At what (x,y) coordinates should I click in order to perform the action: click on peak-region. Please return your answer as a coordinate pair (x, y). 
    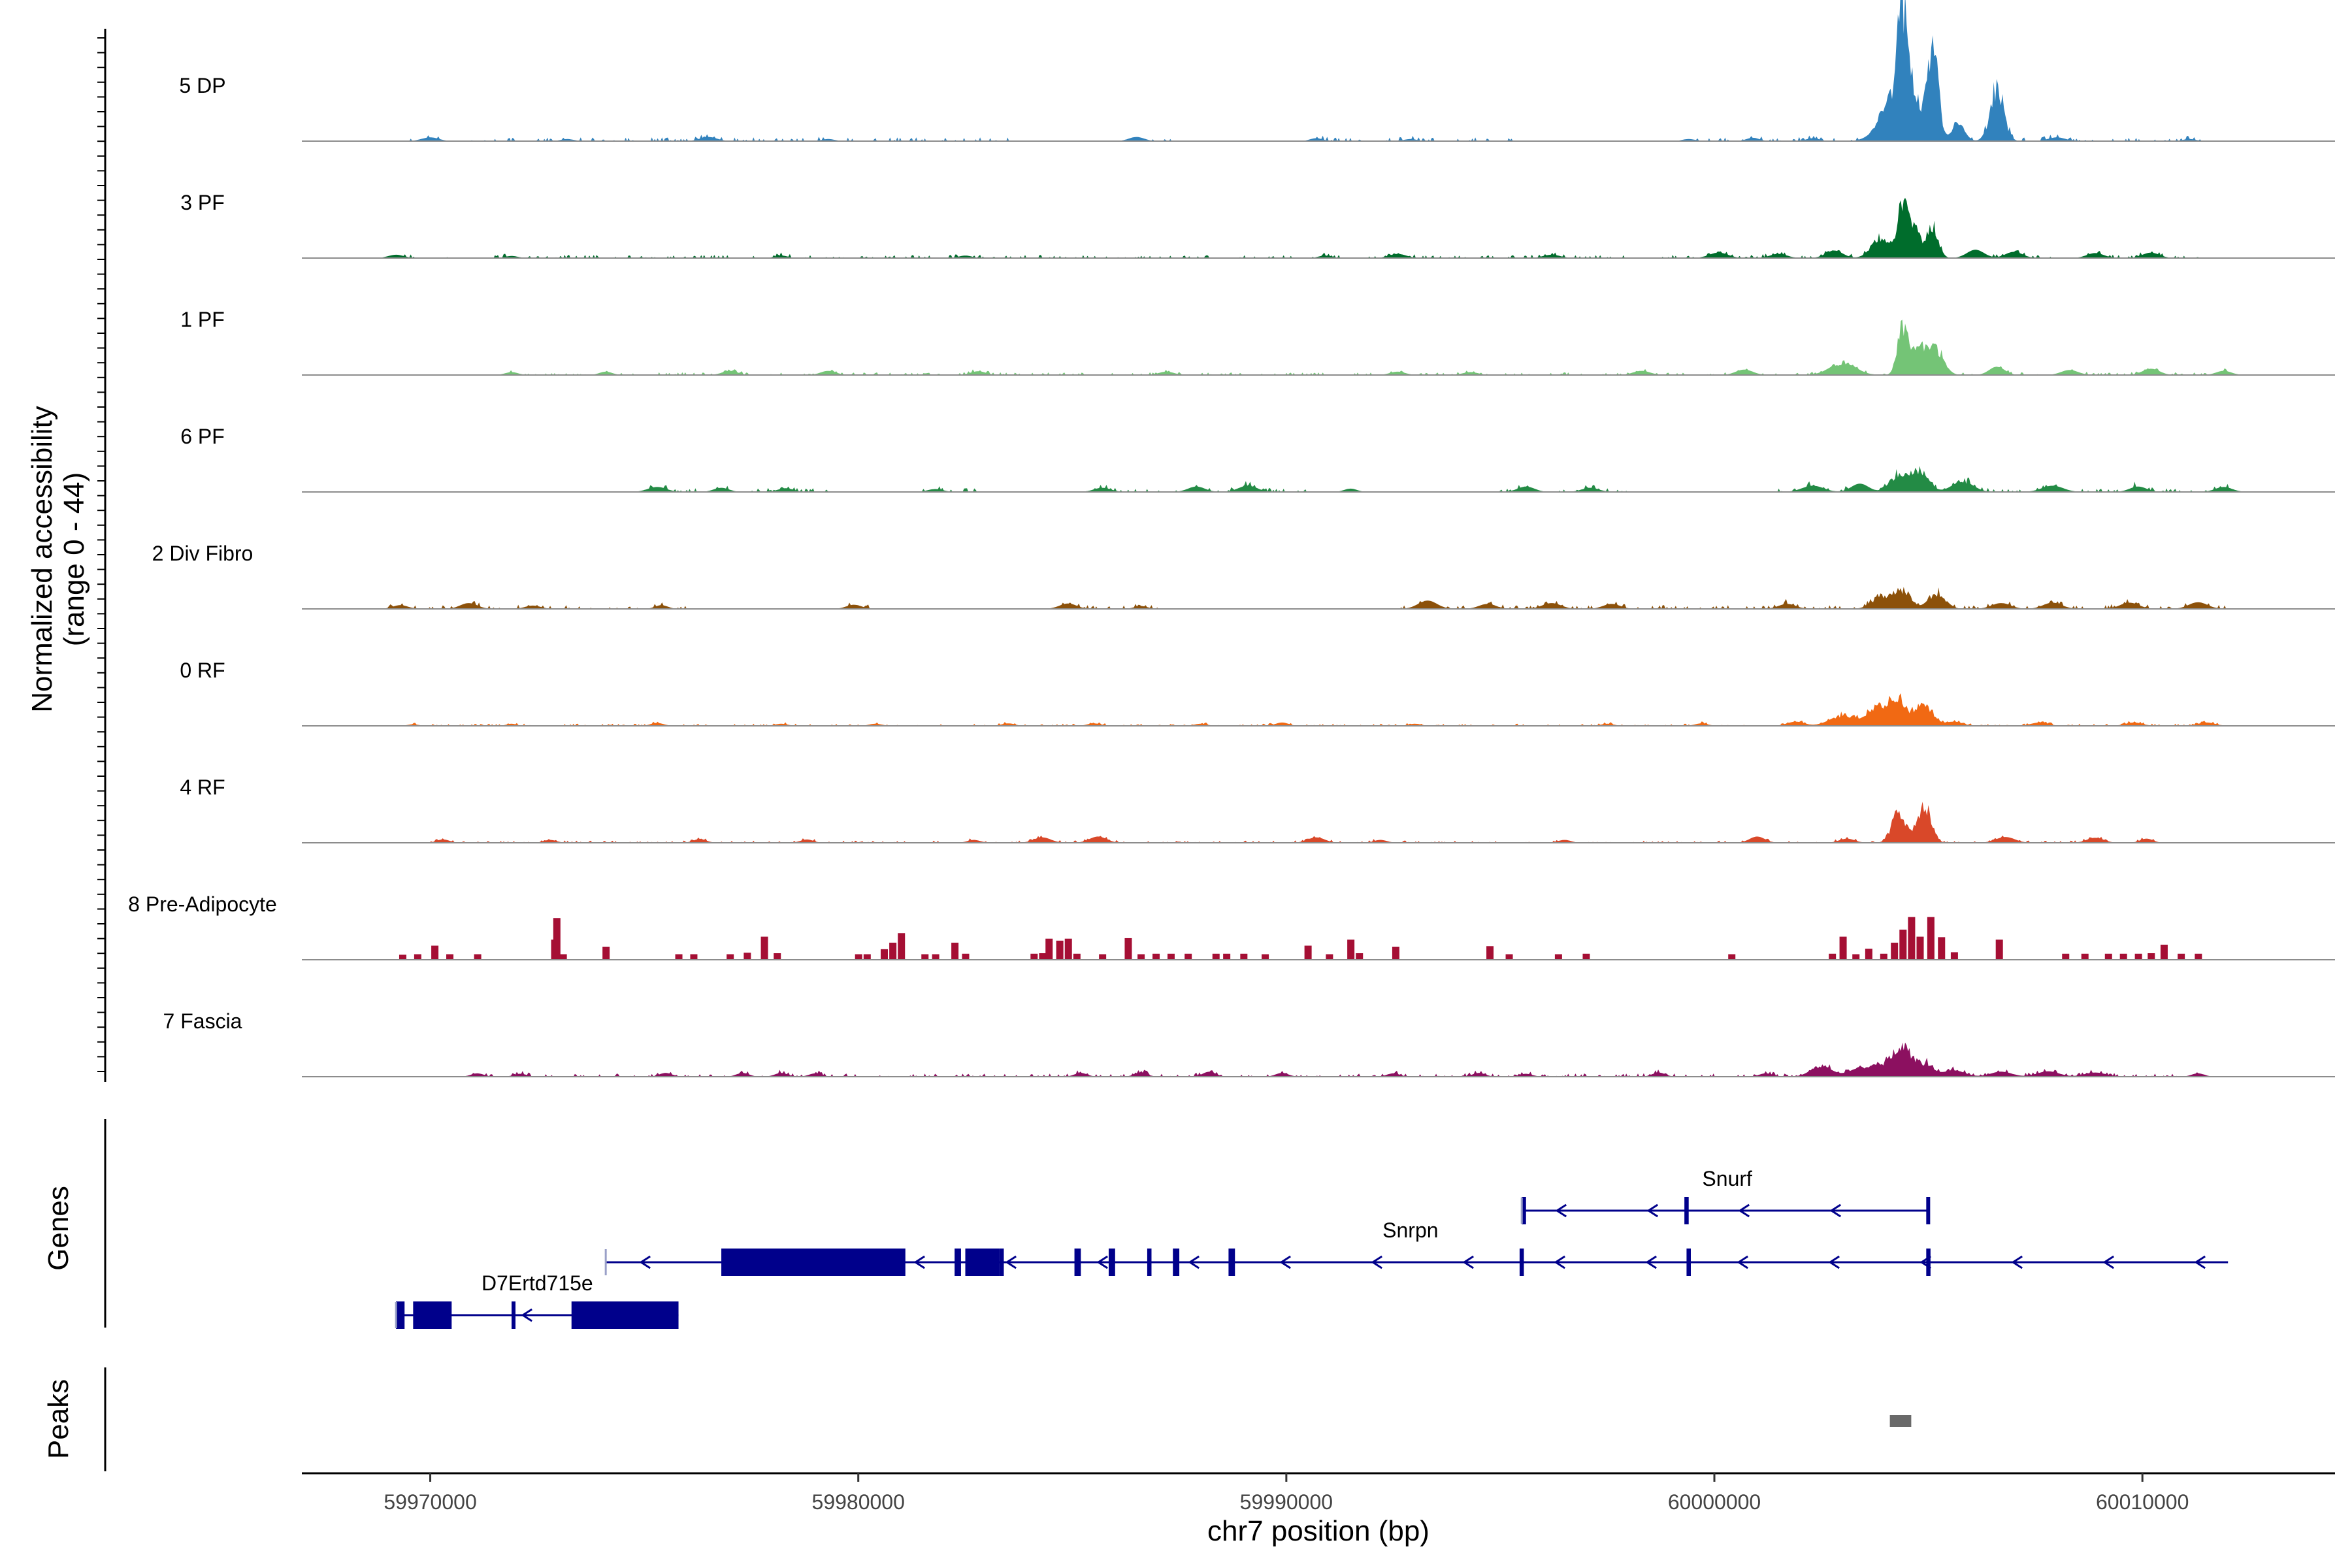
    Looking at the image, I should click on (1900, 1421).